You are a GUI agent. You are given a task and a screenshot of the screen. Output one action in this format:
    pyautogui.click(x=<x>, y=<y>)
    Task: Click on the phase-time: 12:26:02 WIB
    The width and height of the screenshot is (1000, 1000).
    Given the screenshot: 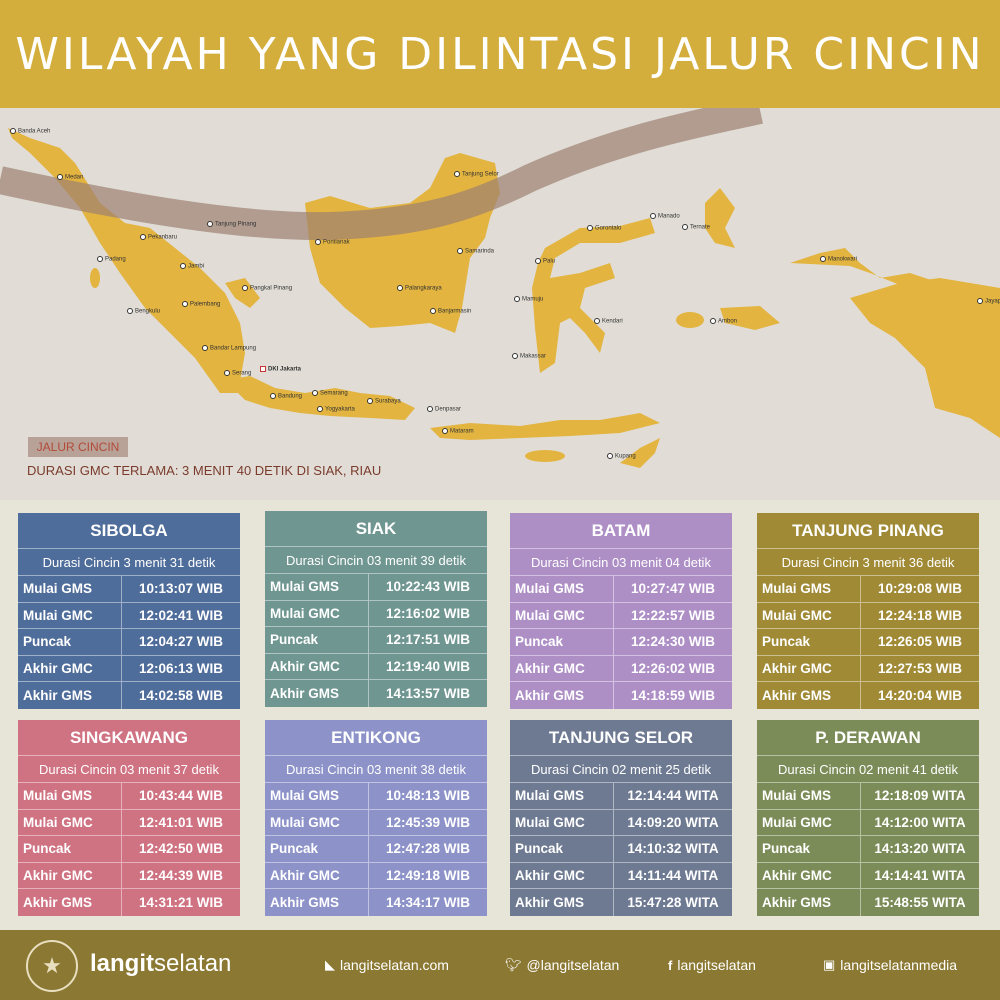 What is the action you would take?
    pyautogui.click(x=673, y=668)
    